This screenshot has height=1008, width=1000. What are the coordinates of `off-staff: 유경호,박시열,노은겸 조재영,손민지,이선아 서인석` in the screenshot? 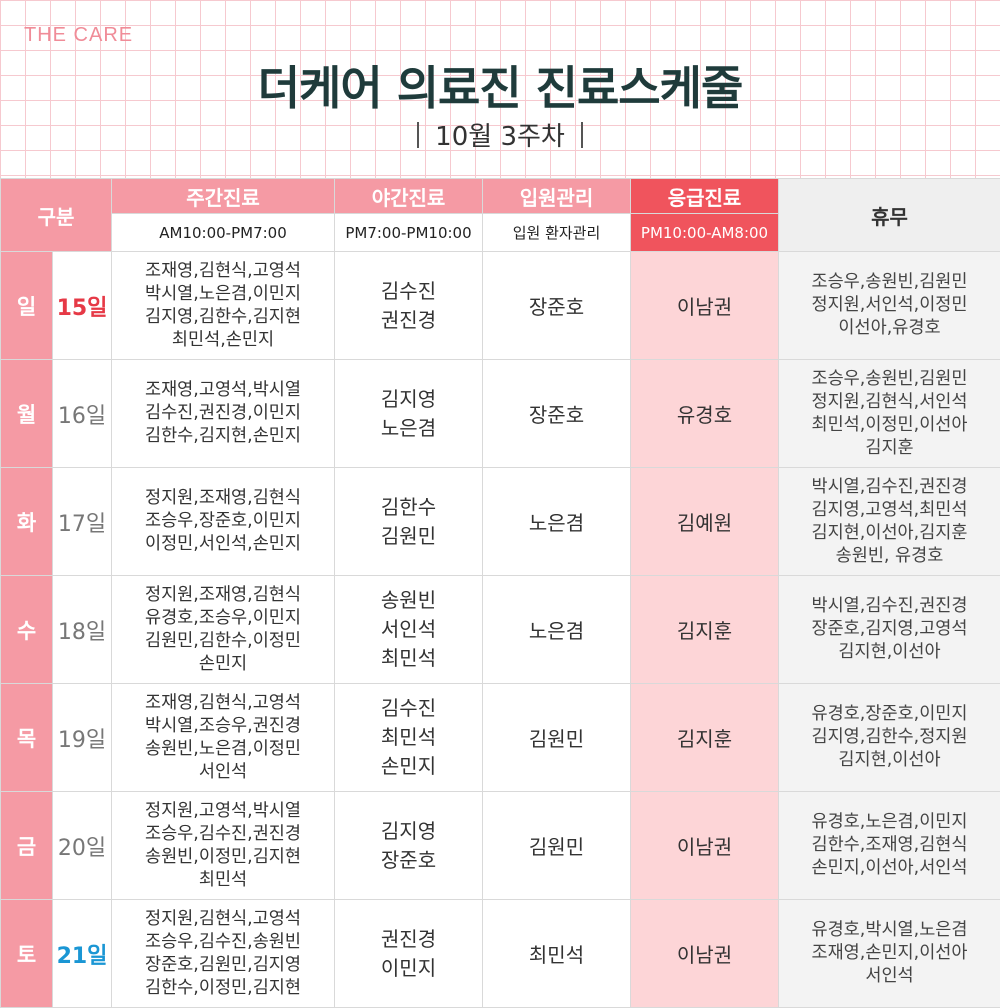 It's located at (889, 954).